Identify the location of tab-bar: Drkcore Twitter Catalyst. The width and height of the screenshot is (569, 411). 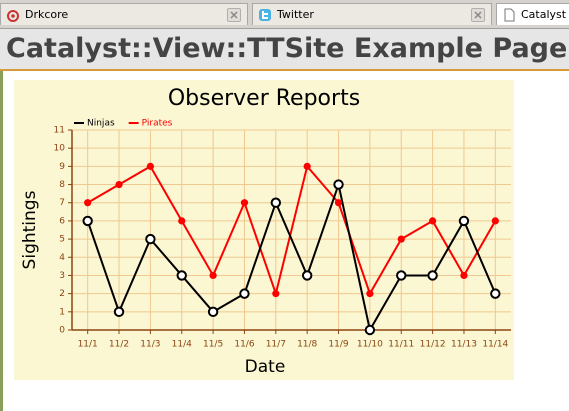
(284, 14).